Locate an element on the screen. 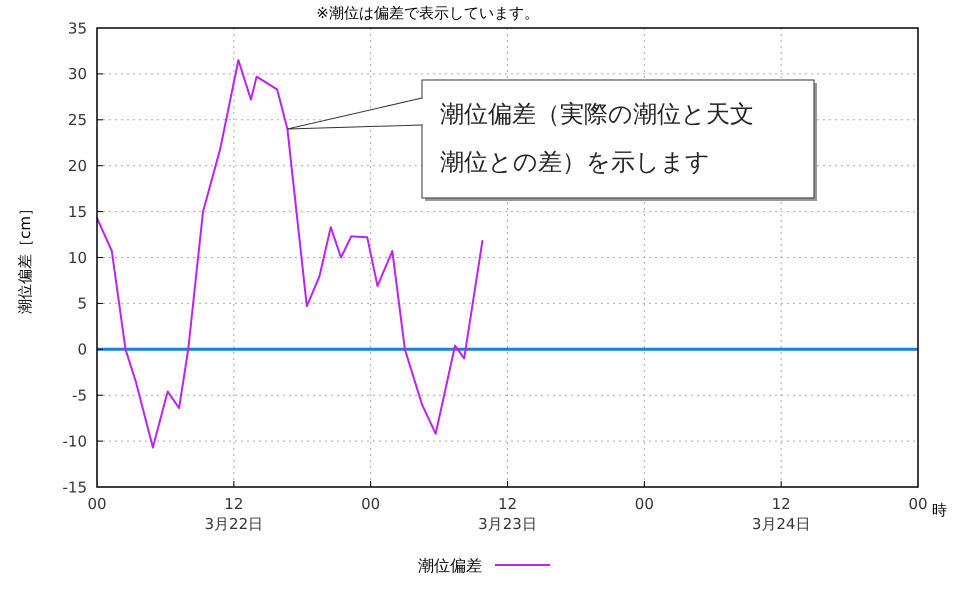 Image resolution: width=956 pixels, height=591 pixels. y-tick-label: 15 is located at coordinates (77, 211).